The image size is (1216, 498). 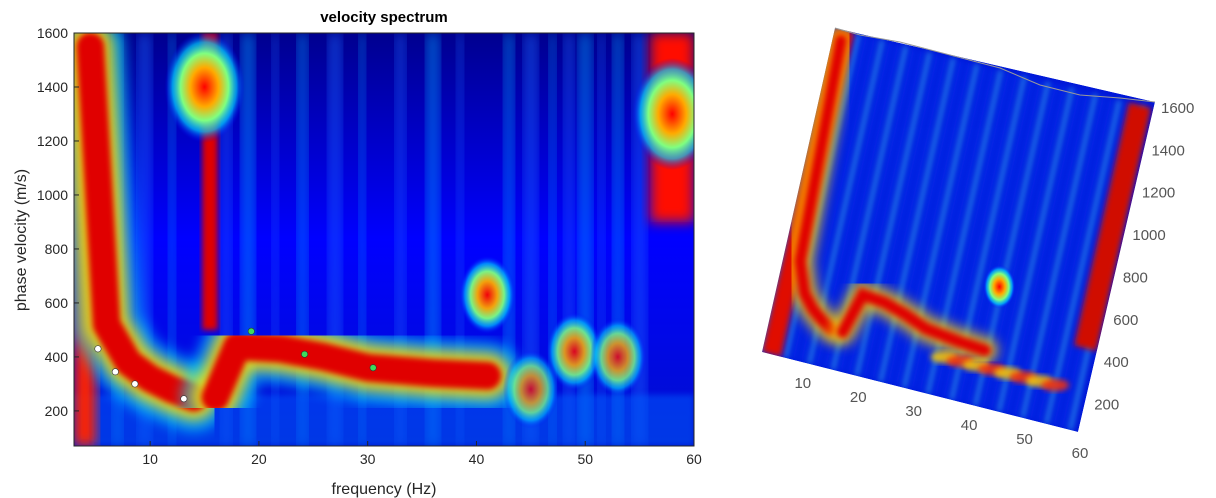 What do you see at coordinates (368, 459) in the screenshot?
I see `x-tick-label: 30` at bounding box center [368, 459].